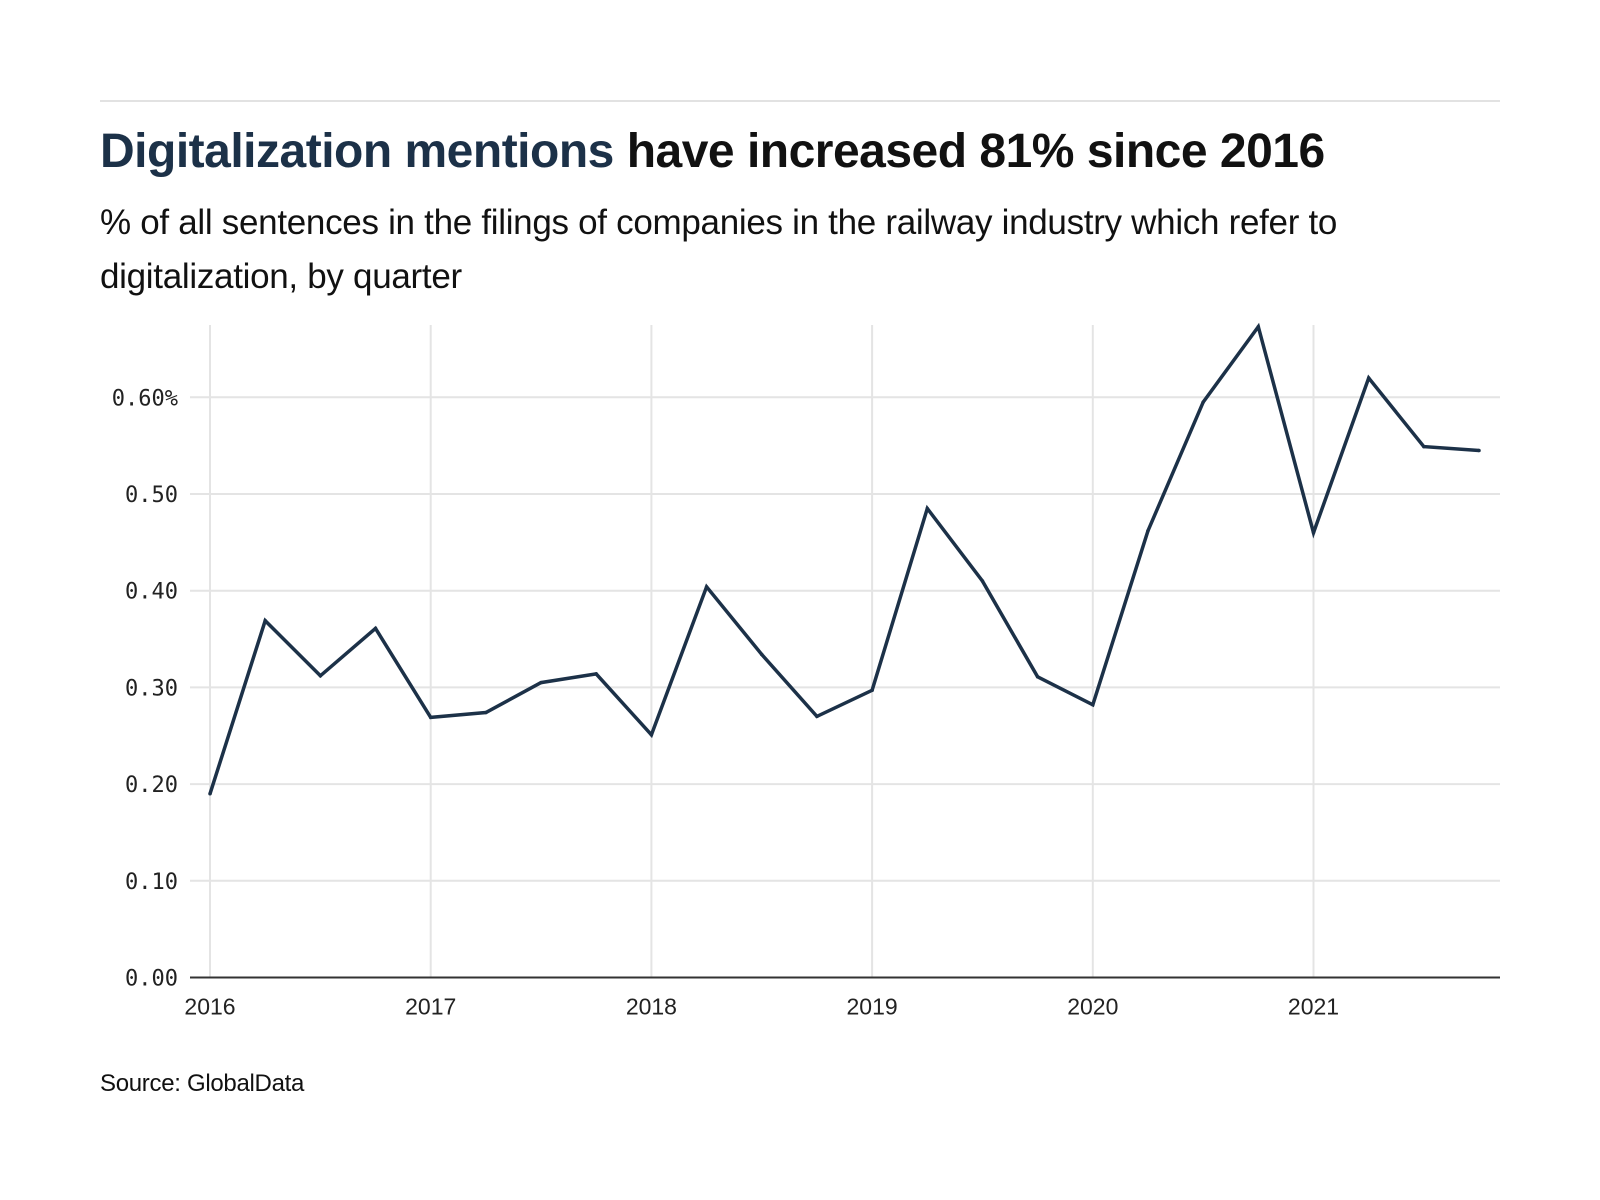  Describe the element at coordinates (151, 592) in the screenshot. I see `y-tick-label: 0.40` at that location.